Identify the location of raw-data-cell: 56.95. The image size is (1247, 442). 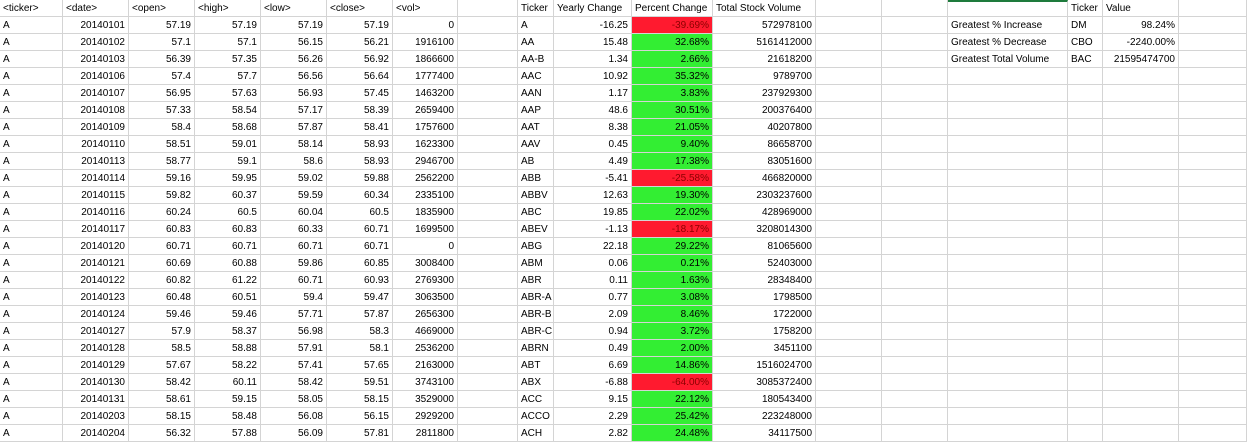
(162, 93).